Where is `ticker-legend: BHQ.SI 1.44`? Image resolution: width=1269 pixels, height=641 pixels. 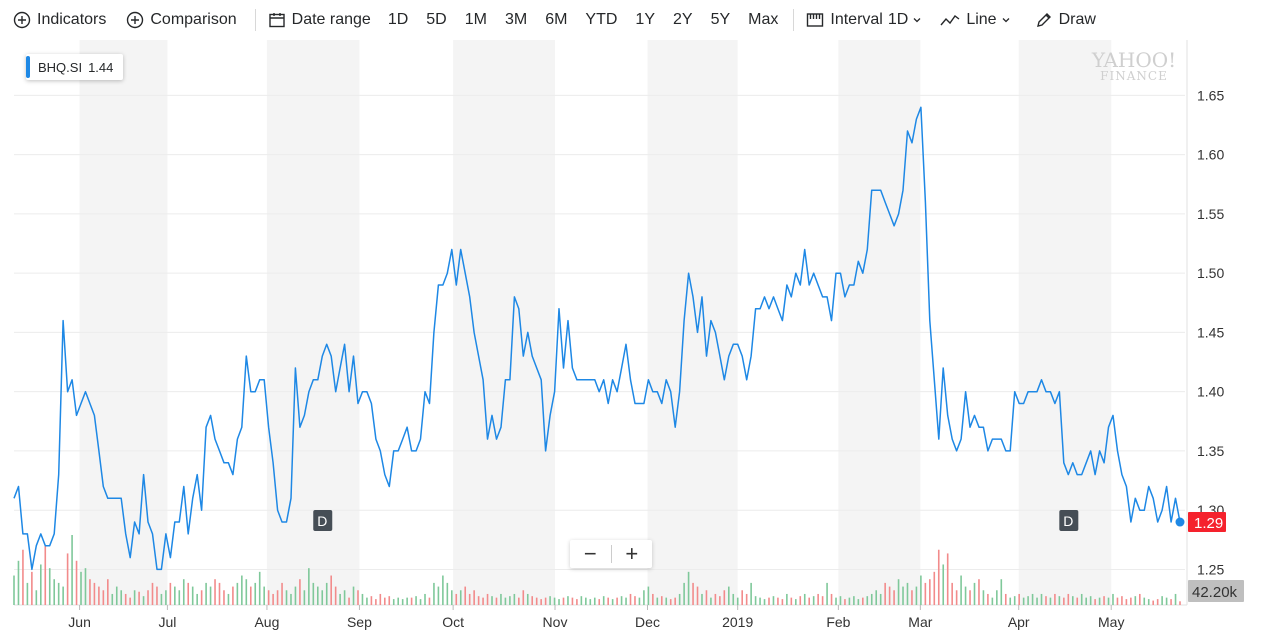 ticker-legend: BHQ.SI 1.44 is located at coordinates (75, 67).